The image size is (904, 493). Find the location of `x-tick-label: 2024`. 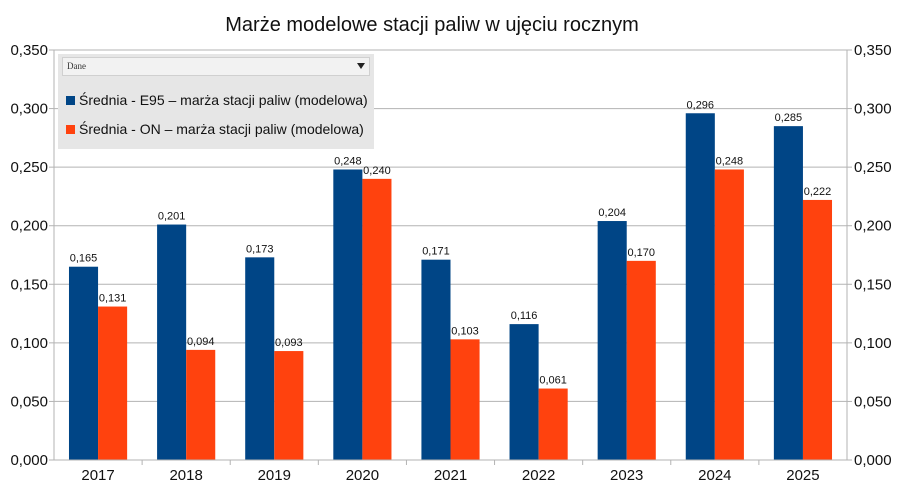

x-tick-label: 2024 is located at coordinates (714, 475).